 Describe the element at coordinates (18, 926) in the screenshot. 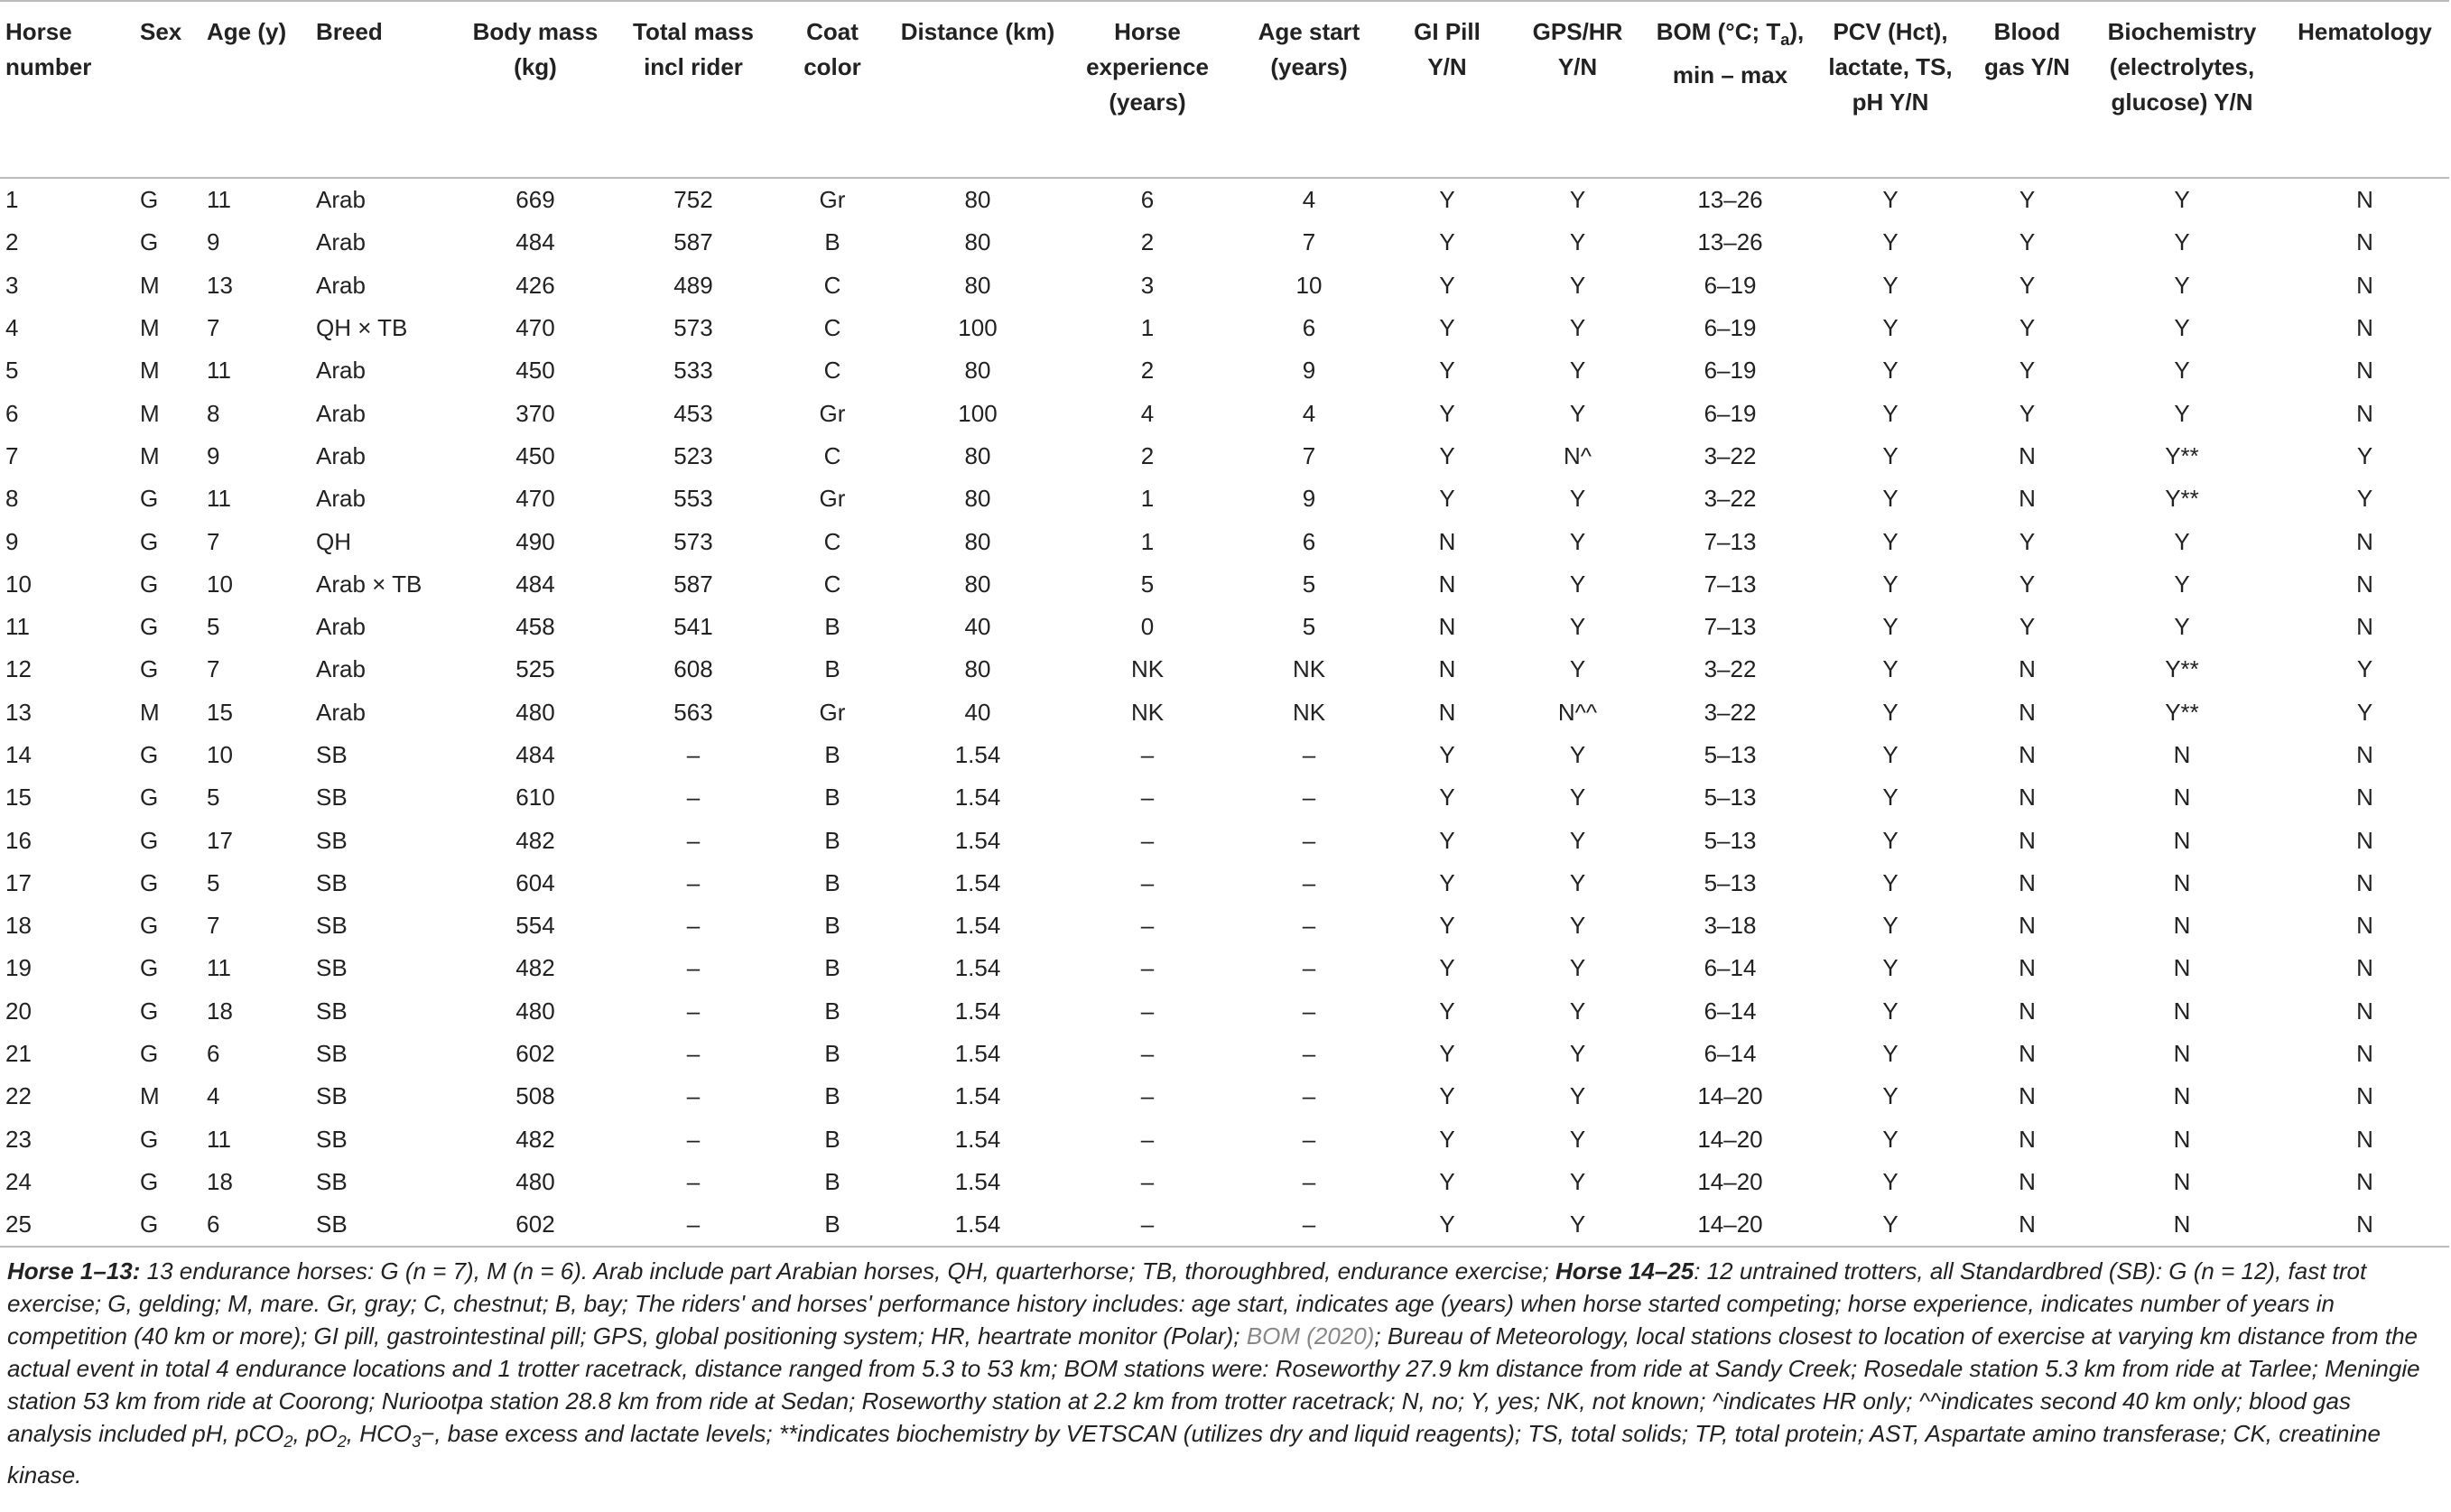

I see `table-cell: 18` at that location.